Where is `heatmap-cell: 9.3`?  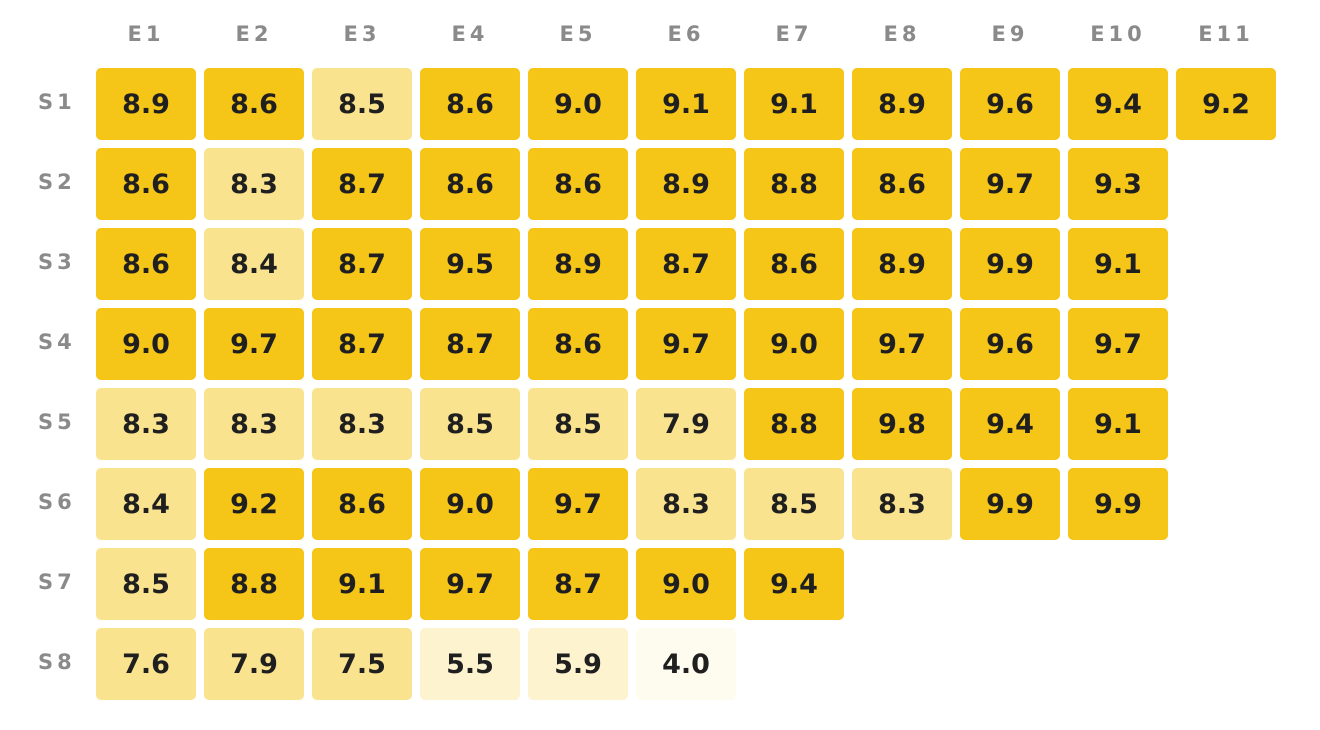 heatmap-cell: 9.3 is located at coordinates (1118, 184).